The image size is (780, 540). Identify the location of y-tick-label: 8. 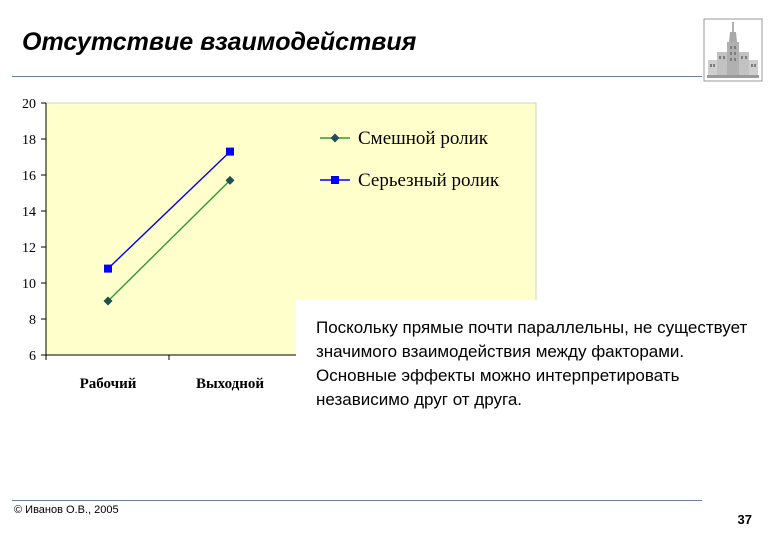
(32, 320).